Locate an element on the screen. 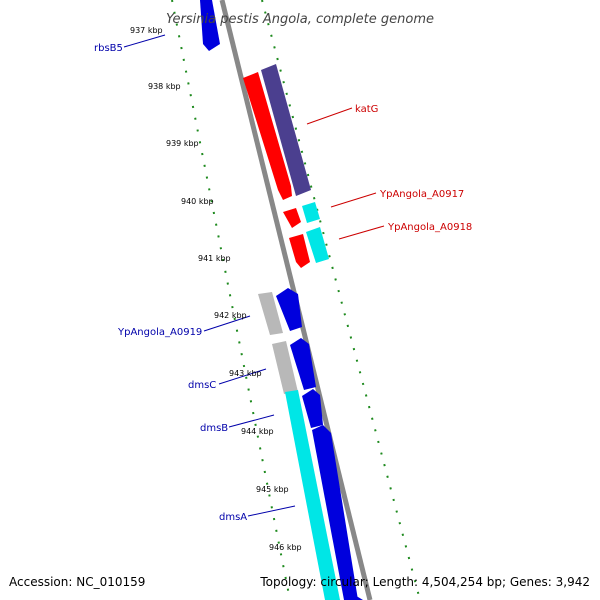  gene-YpAngola_A0918-red is located at coordinates (299, 251).